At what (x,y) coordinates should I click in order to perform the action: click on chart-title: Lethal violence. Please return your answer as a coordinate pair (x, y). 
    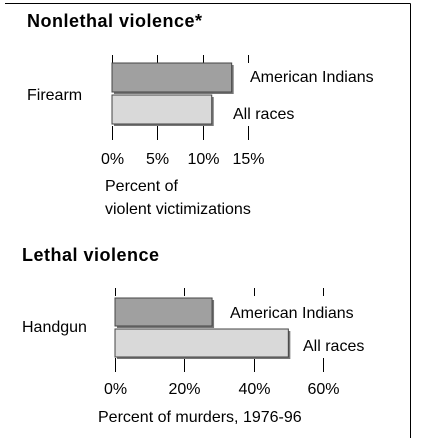
    Looking at the image, I should click on (91, 255).